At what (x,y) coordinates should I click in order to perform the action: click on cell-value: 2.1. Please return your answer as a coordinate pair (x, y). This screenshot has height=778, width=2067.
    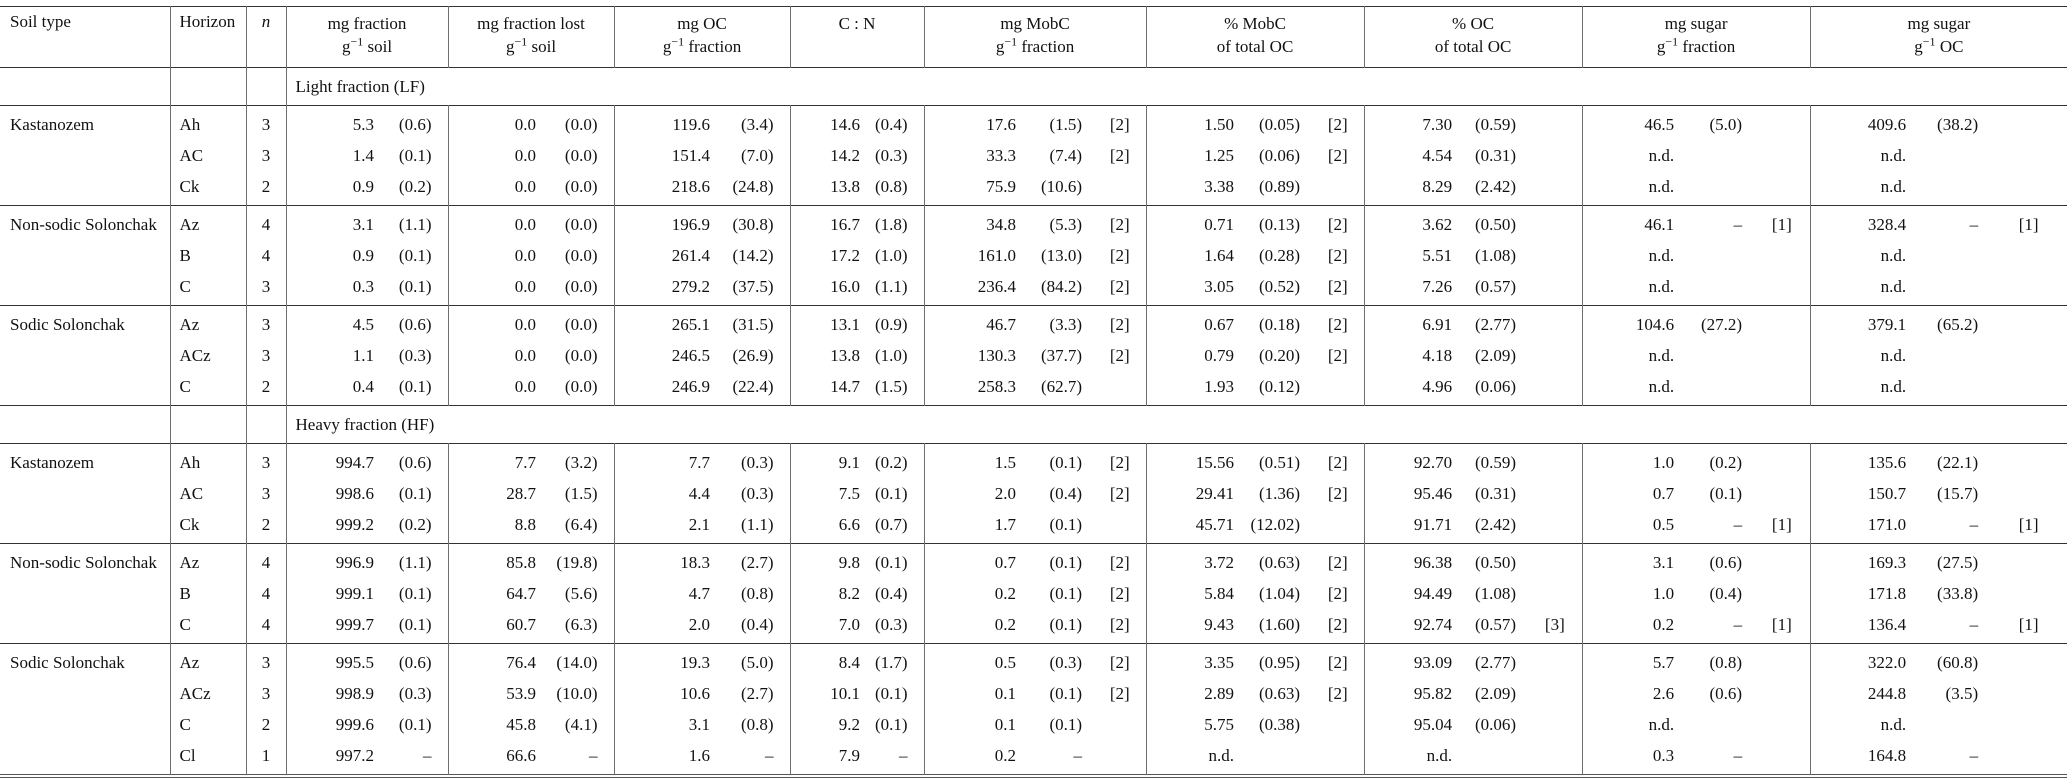
    Looking at the image, I should click on (661, 526).